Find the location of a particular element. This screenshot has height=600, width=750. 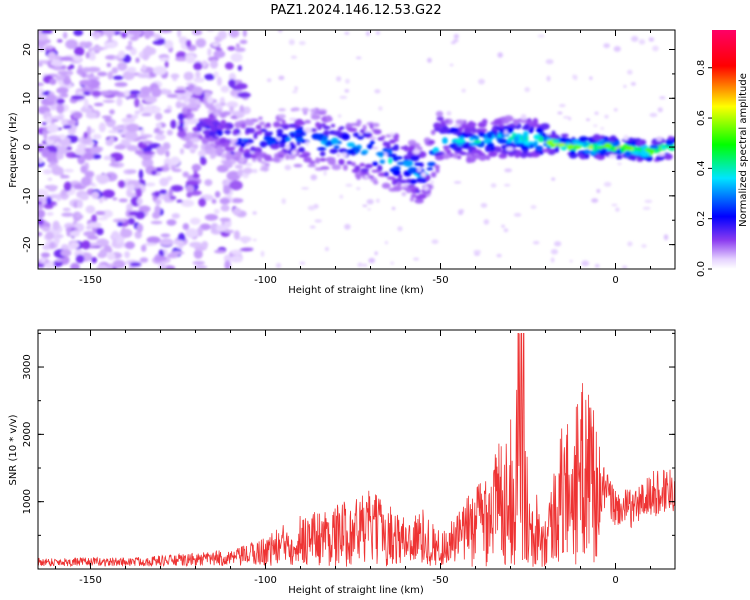

y-tick-label: 0 is located at coordinates (27, 147).